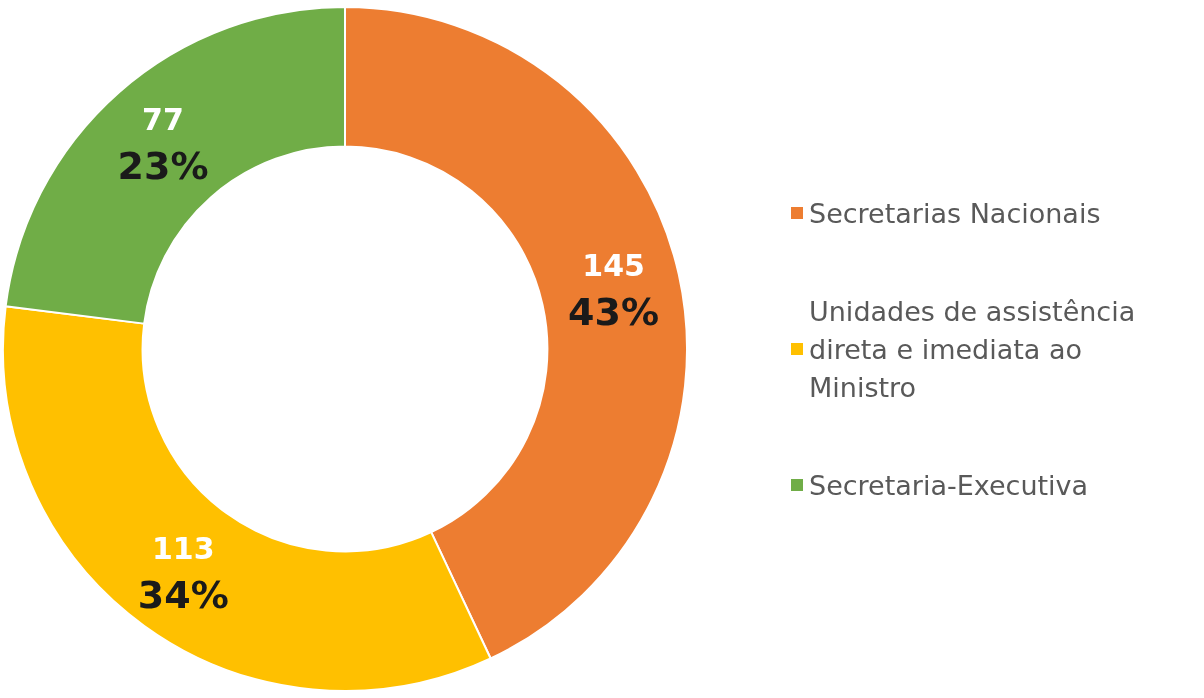 The height and width of the screenshot is (698, 1204). What do you see at coordinates (613, 266) in the screenshot?
I see `text: 145` at bounding box center [613, 266].